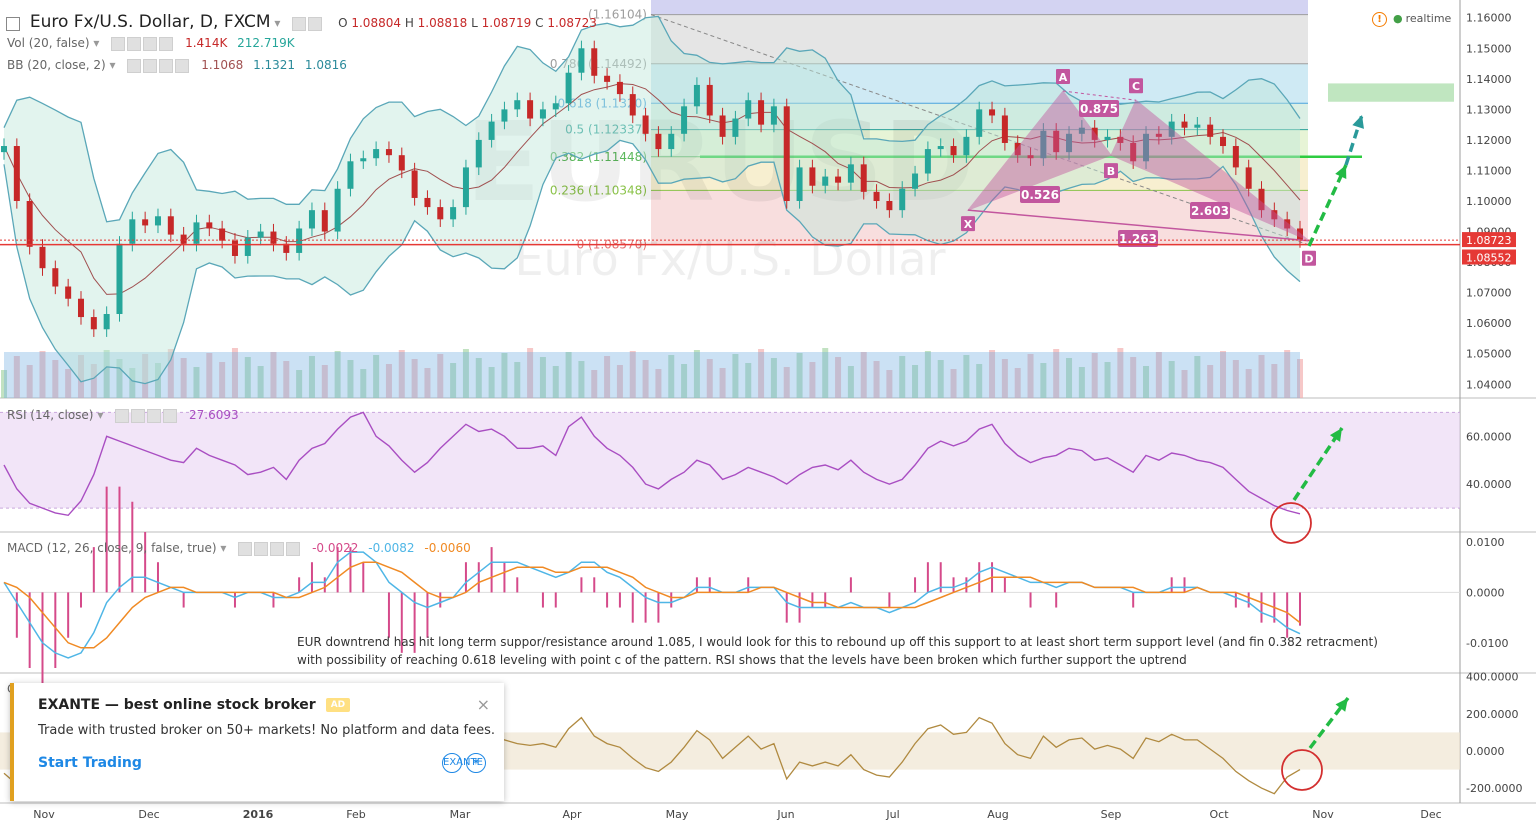 This screenshot has height=824, width=1536. What do you see at coordinates (1391, 92) in the screenshot?
I see `target-zone` at bounding box center [1391, 92].